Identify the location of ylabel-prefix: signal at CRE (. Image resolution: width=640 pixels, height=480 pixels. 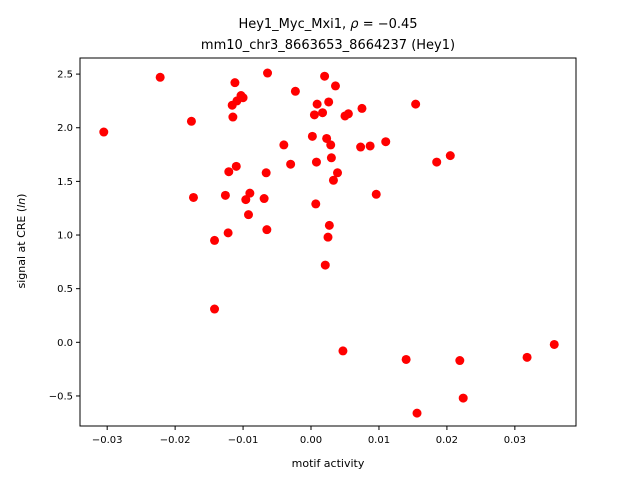
(21, 248).